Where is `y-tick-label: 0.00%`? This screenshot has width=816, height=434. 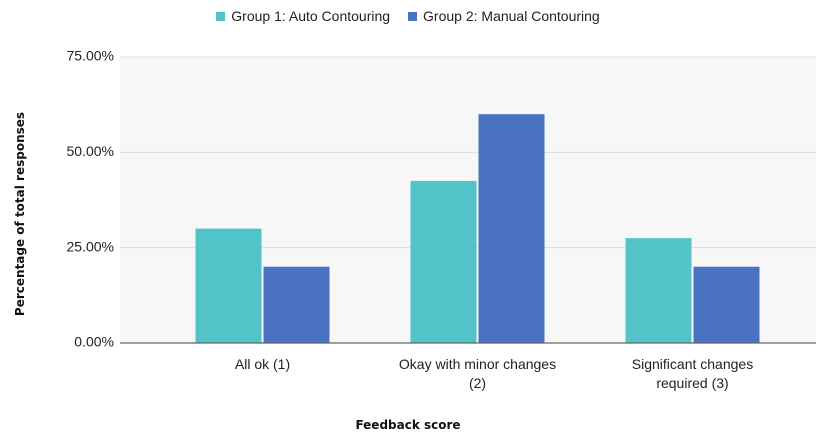
y-tick-label: 0.00% is located at coordinates (94, 342).